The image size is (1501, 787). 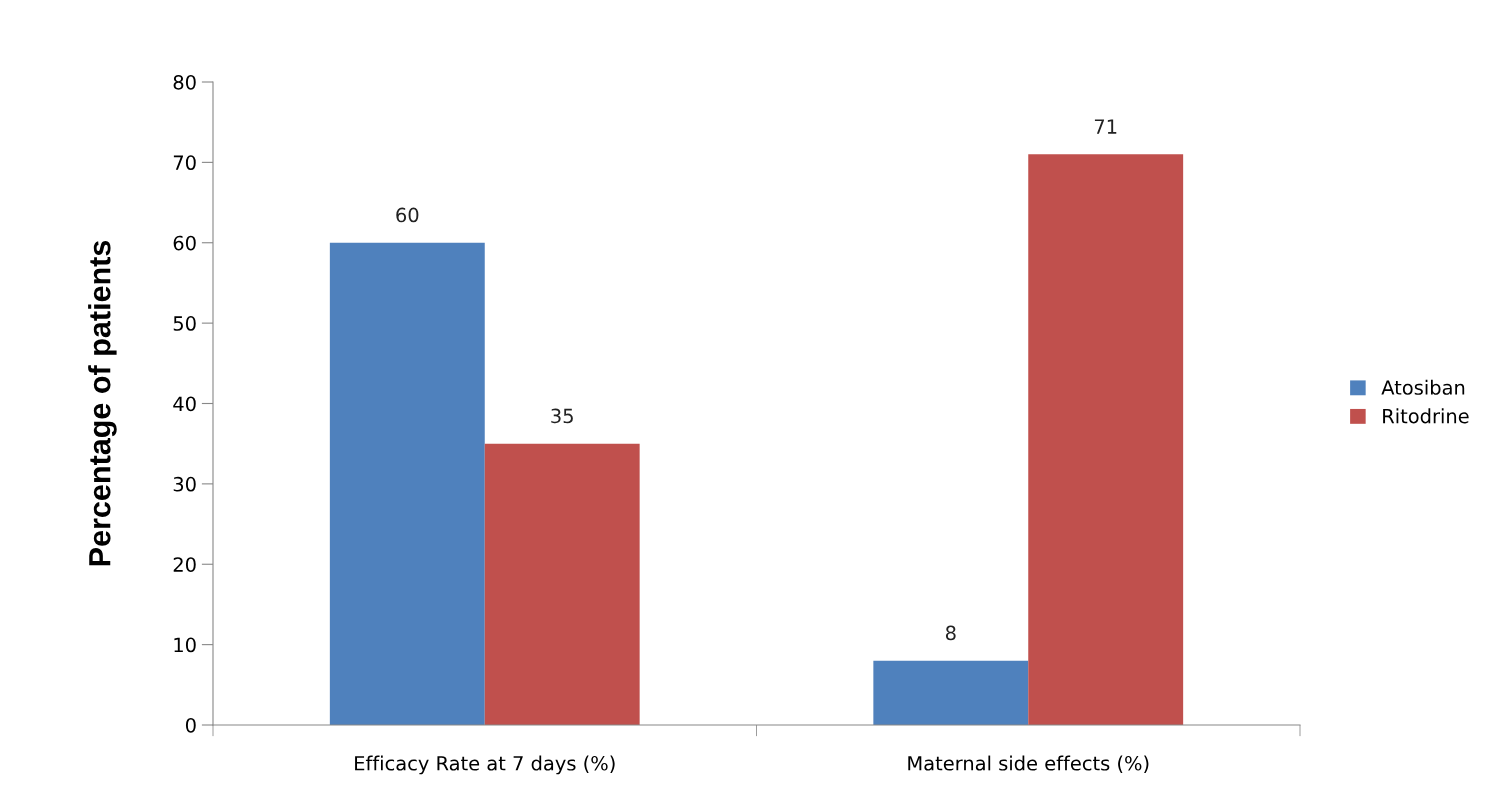 I want to click on data-label: 71, so click(x=1105, y=126).